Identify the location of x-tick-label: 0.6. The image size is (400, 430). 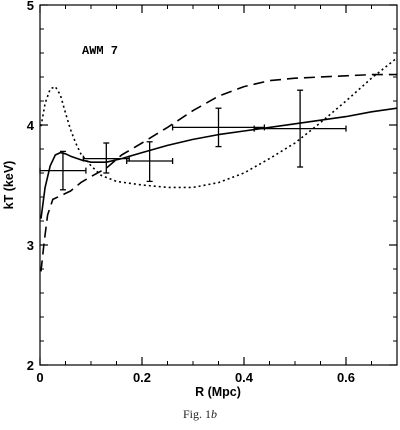
(346, 377).